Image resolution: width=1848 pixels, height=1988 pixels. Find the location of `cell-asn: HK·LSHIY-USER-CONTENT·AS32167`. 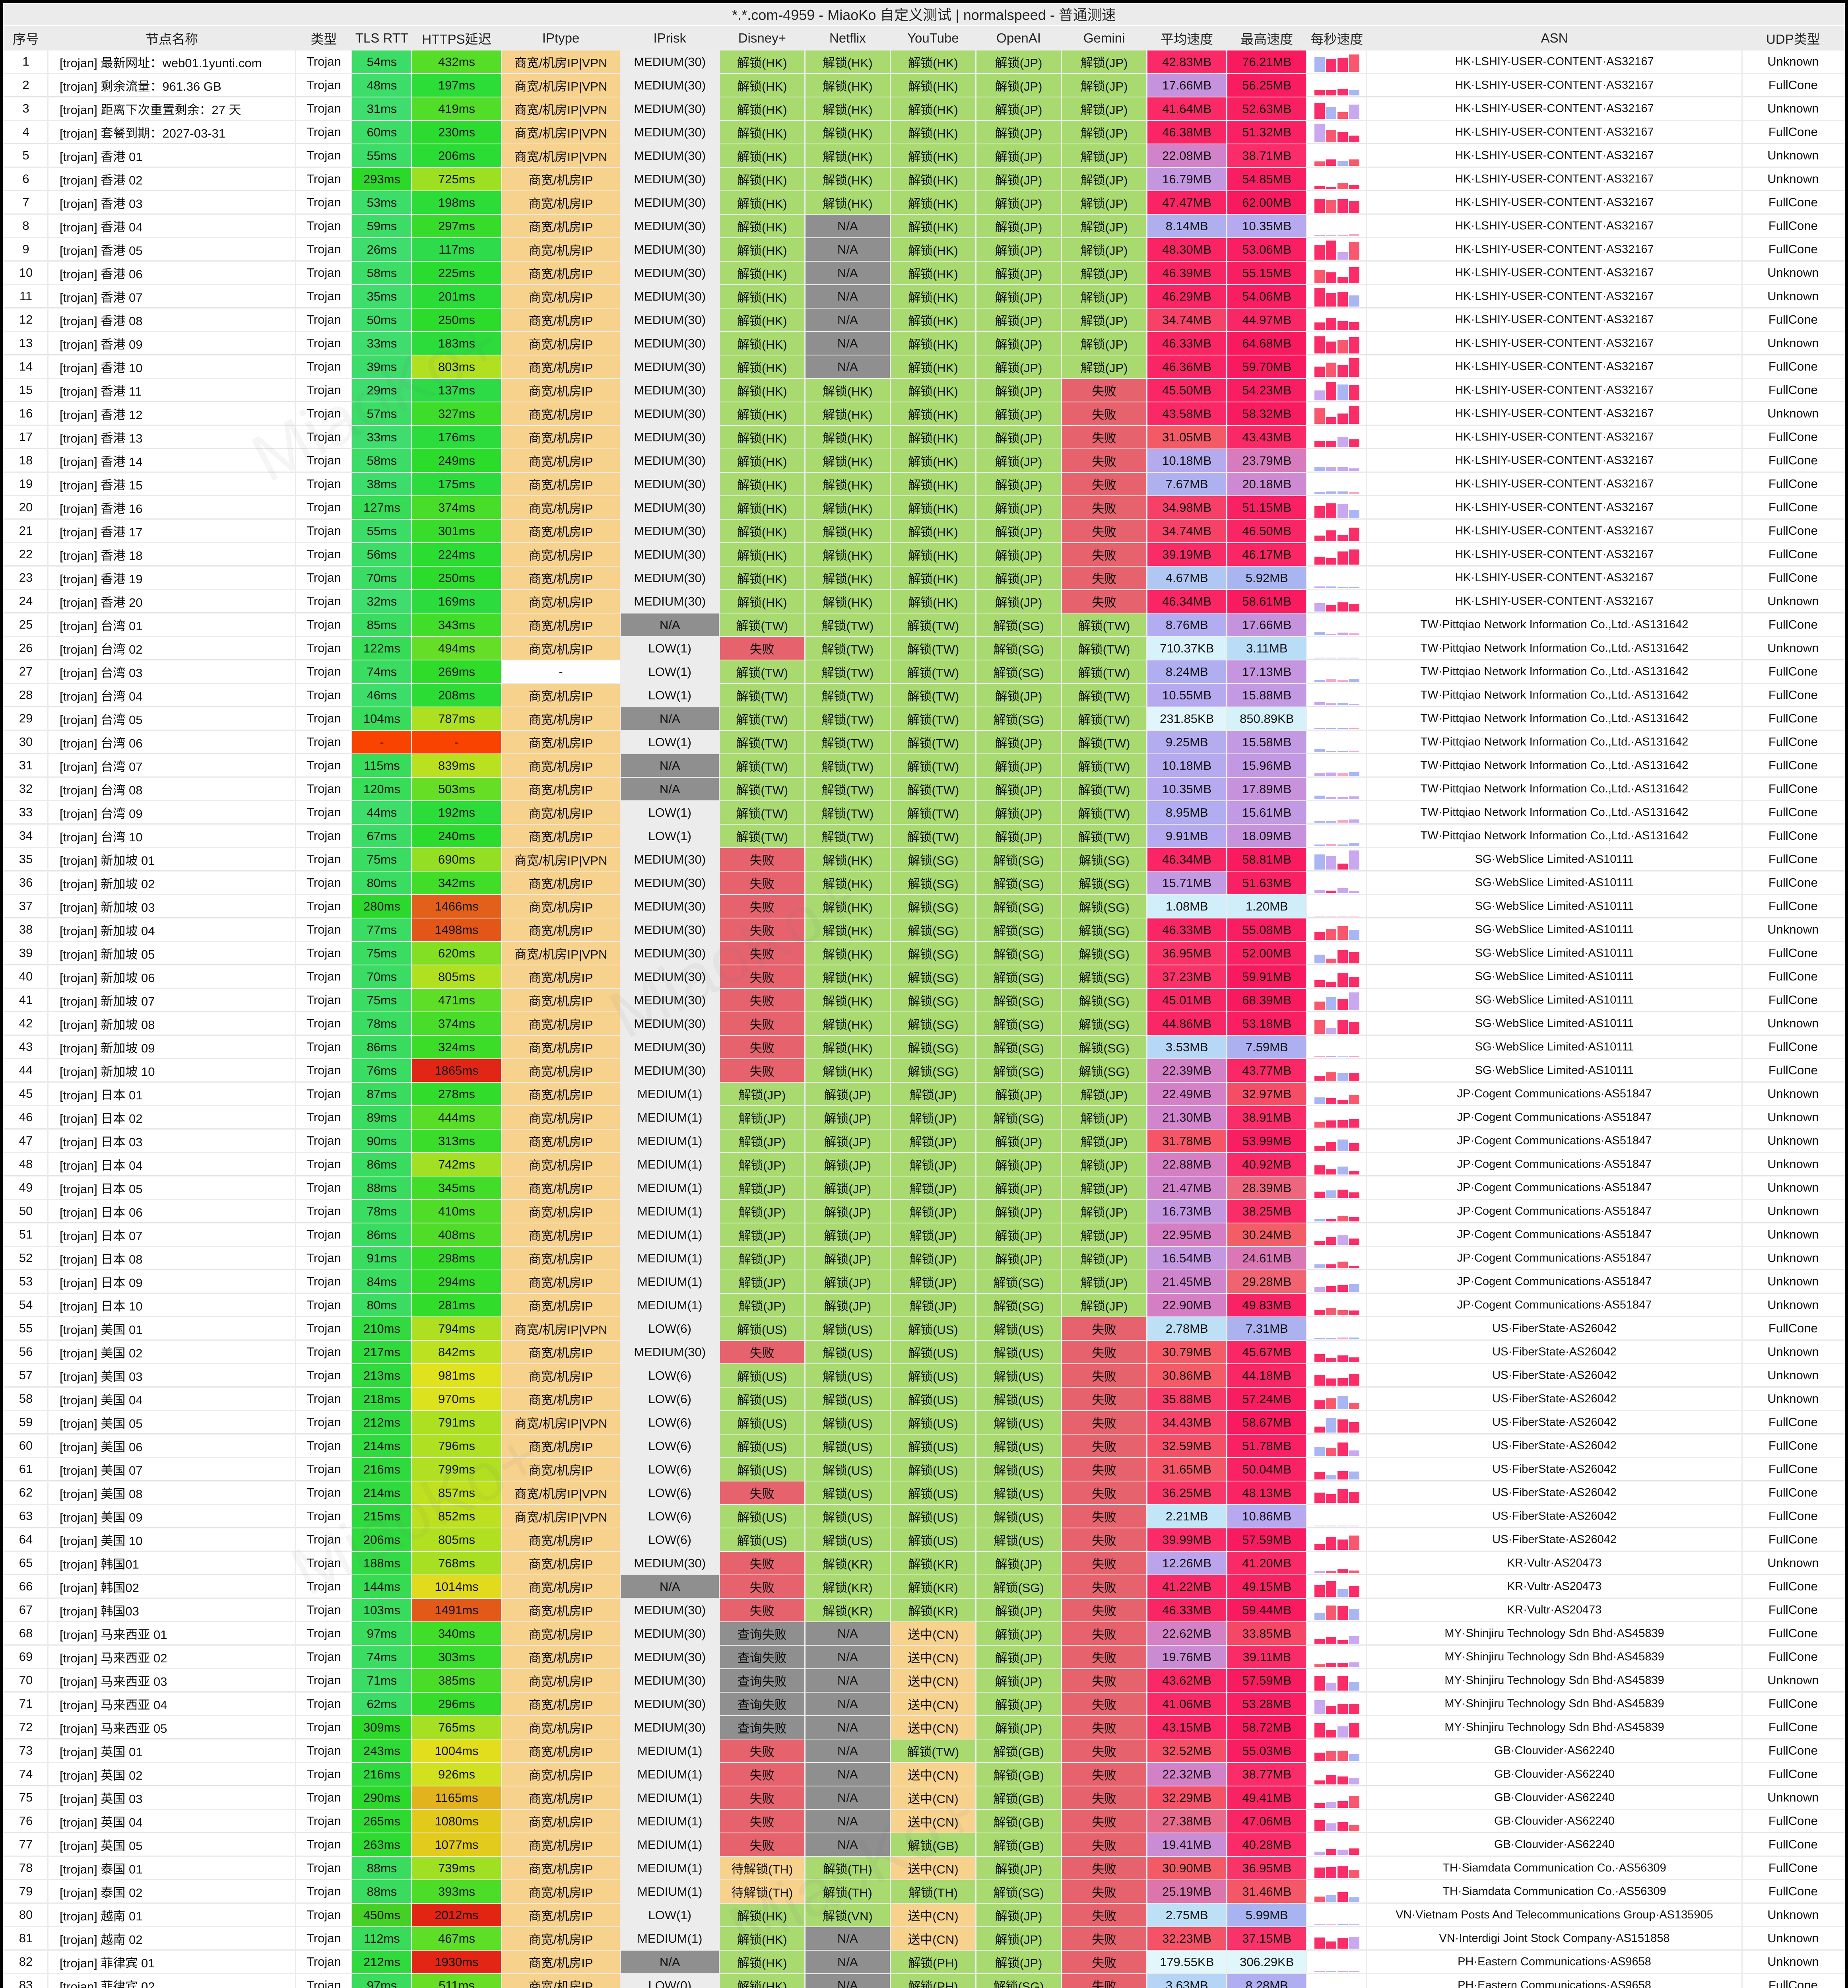

cell-asn: HK·LSHIY-USER-CONTENT·AS32167 is located at coordinates (1554, 413).